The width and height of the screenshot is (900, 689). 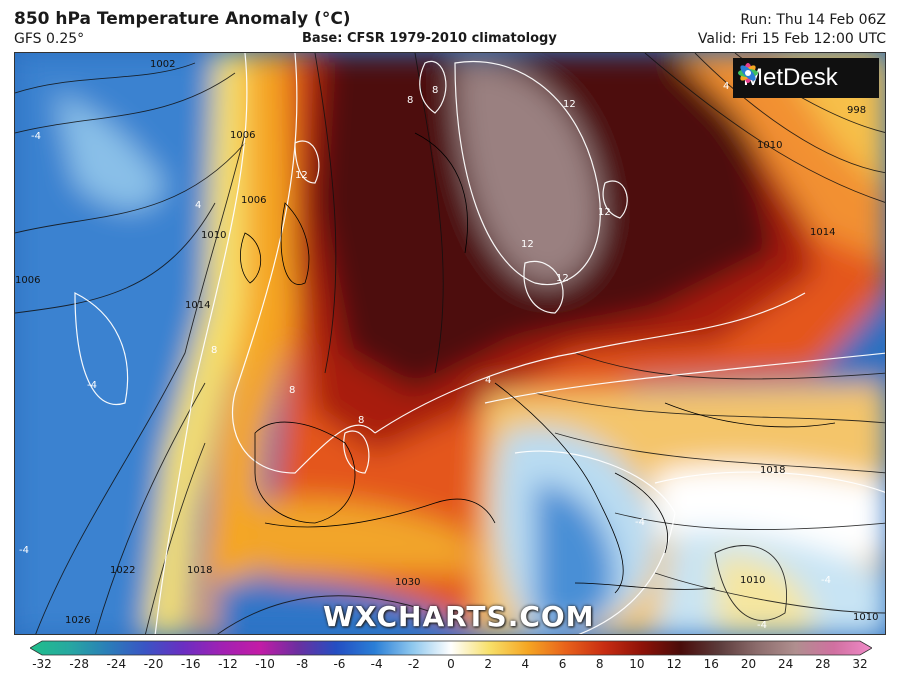 What do you see at coordinates (407, 582) in the screenshot?
I see `isobar-label: 1030` at bounding box center [407, 582].